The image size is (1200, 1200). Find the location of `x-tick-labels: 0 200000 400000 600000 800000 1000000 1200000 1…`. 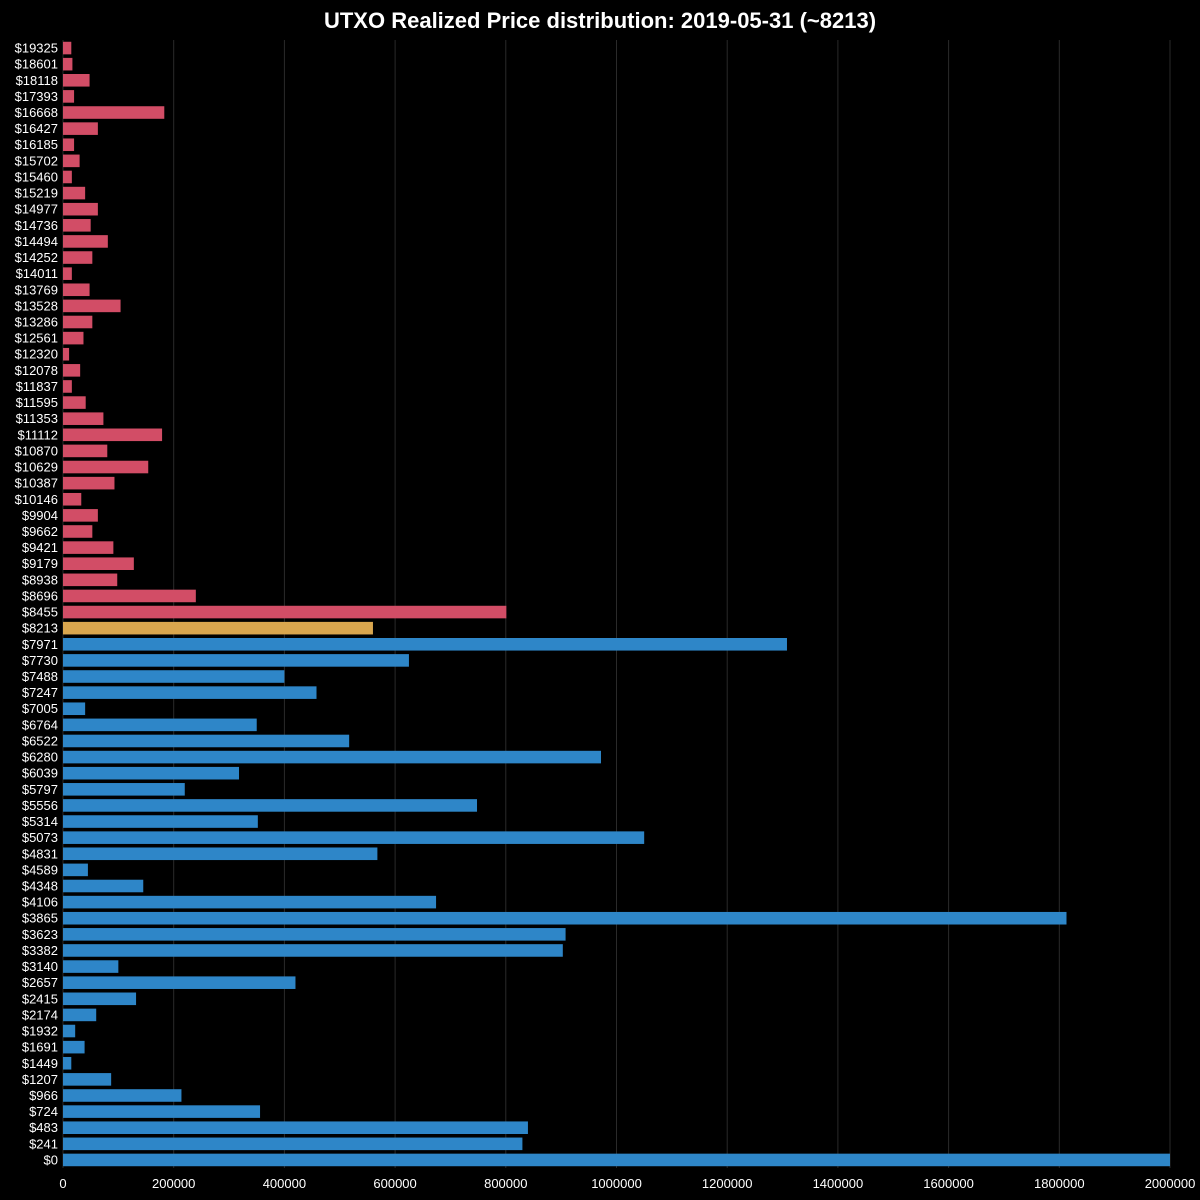

x-tick-labels: 0 200000 400000 600000 800000 1000000 1200000 1… is located at coordinates (627, 1183).